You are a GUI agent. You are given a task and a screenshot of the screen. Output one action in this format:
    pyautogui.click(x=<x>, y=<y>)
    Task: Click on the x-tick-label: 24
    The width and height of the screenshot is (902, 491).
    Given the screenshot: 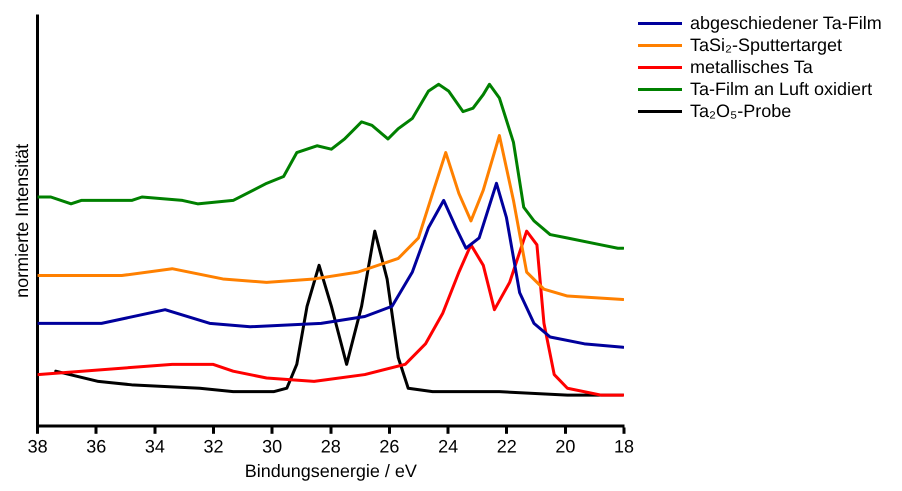 What is the action you would take?
    pyautogui.click(x=448, y=446)
    